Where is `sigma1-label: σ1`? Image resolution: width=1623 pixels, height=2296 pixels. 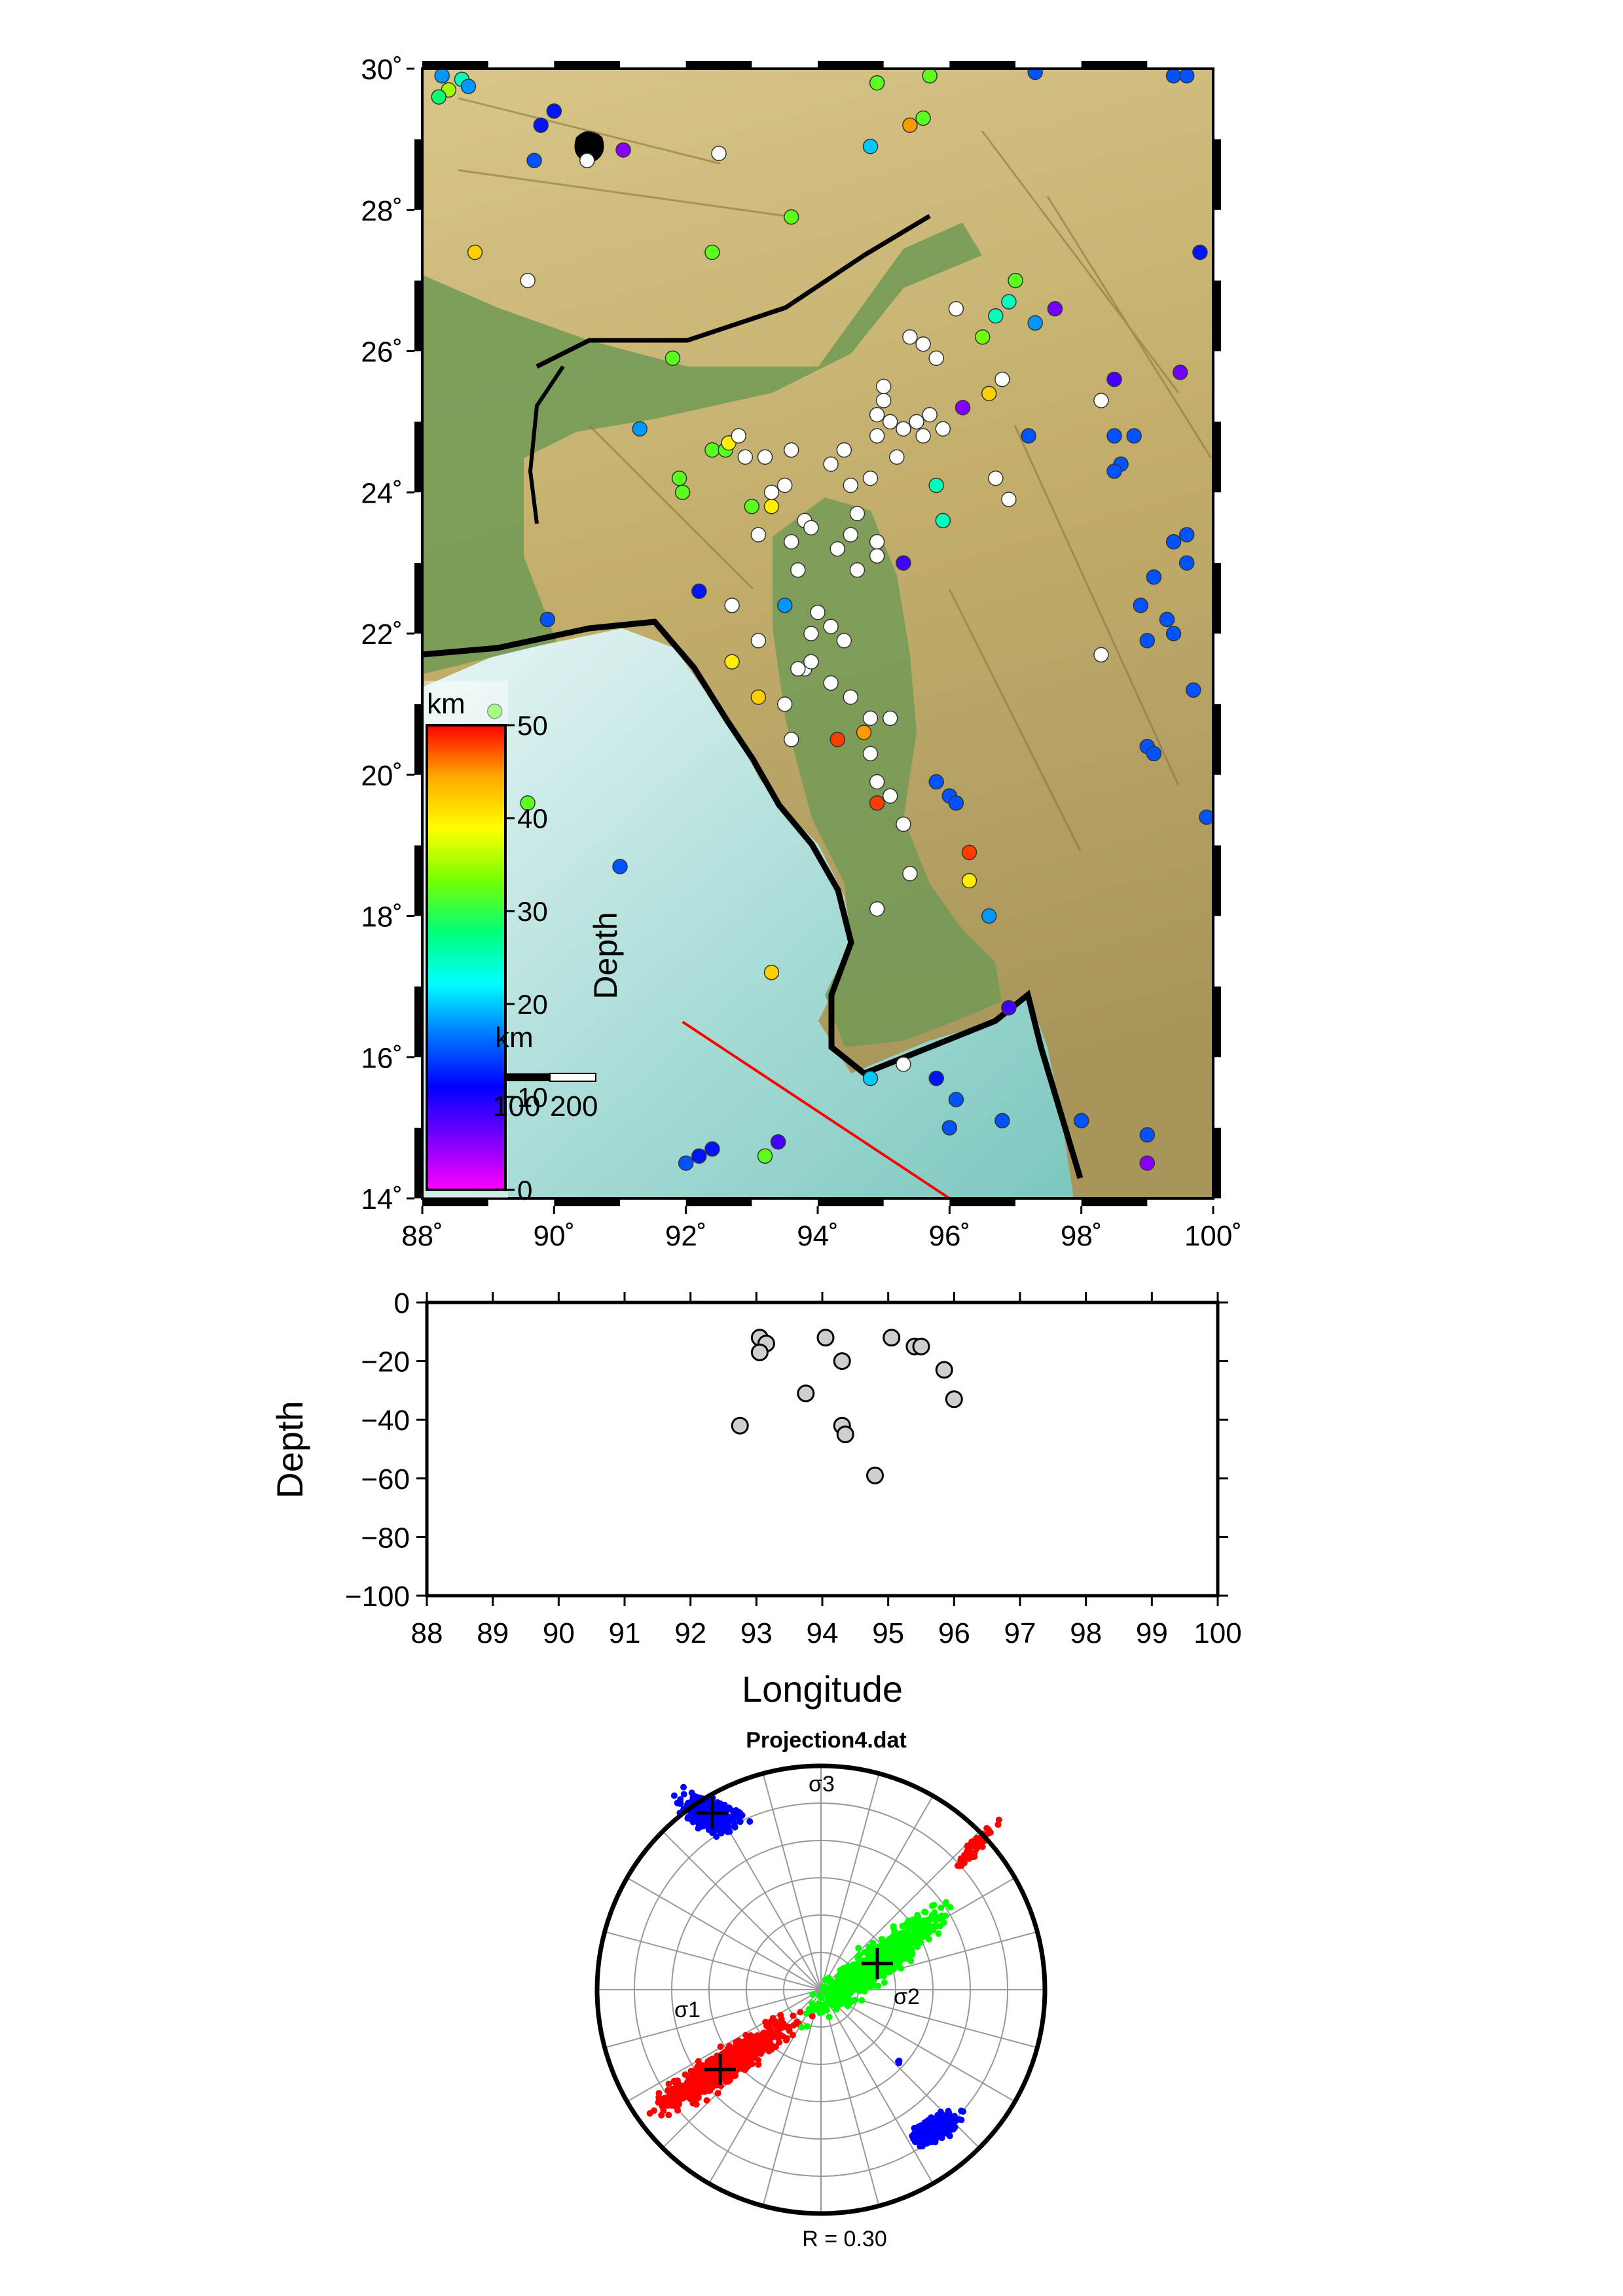 sigma1-label: σ1 is located at coordinates (687, 2010).